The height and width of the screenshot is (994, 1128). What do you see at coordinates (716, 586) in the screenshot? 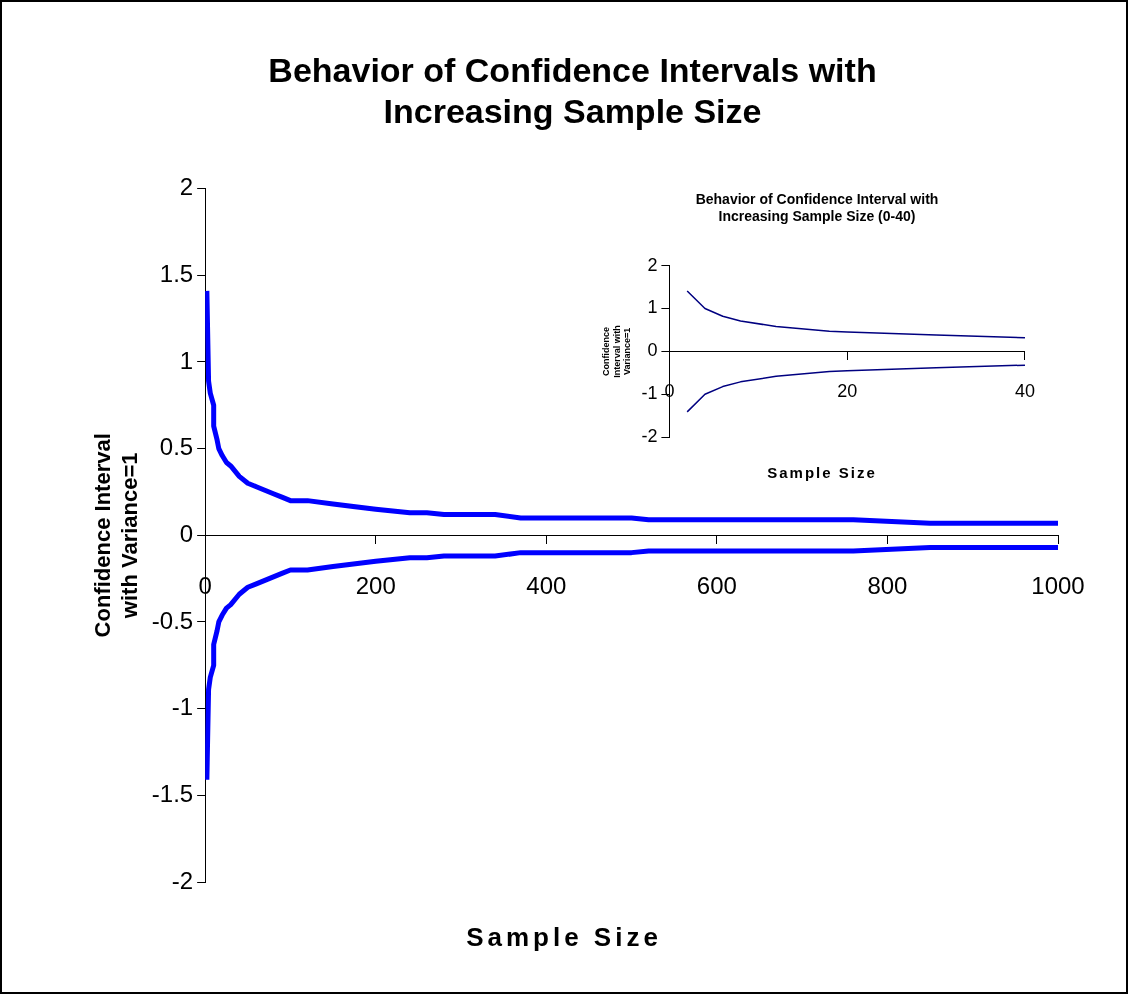
I see `x-tick-label: 600` at bounding box center [716, 586].